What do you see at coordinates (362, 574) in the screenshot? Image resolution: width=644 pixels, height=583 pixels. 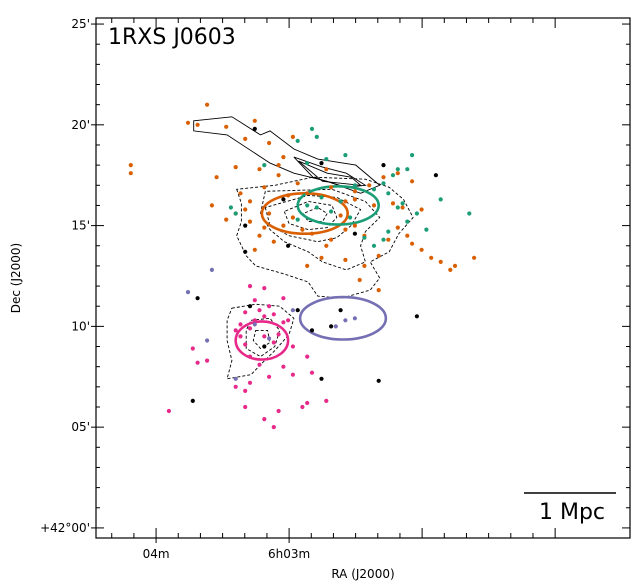 I see `x-axis-label: RA (J2000)` at bounding box center [362, 574].